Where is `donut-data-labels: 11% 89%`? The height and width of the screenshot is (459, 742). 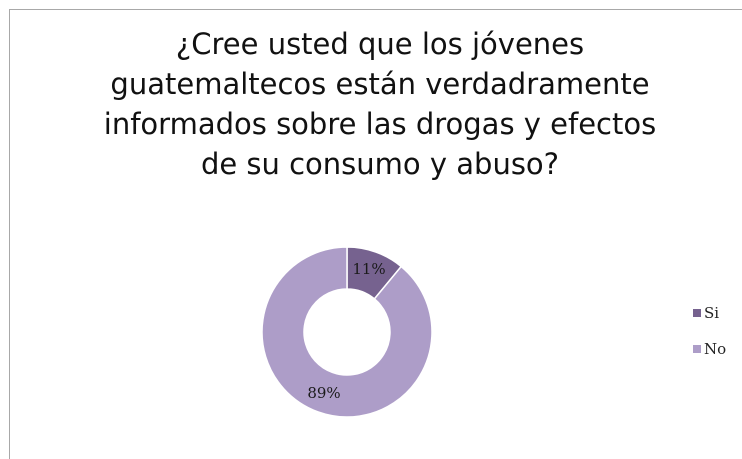
donut-data-labels: 11% 89% is located at coordinates (346, 331).